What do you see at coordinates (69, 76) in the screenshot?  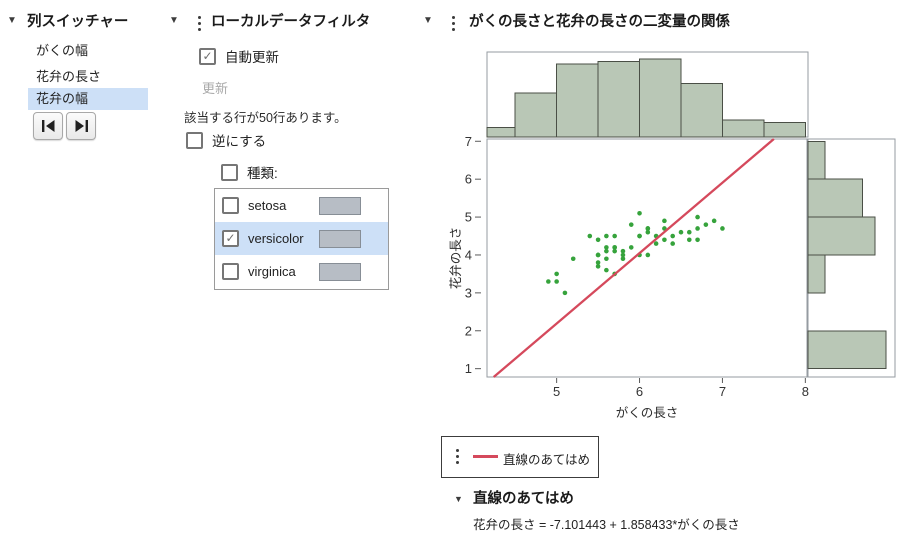 I see `column-item-petal-length: 花弁の長さ` at bounding box center [69, 76].